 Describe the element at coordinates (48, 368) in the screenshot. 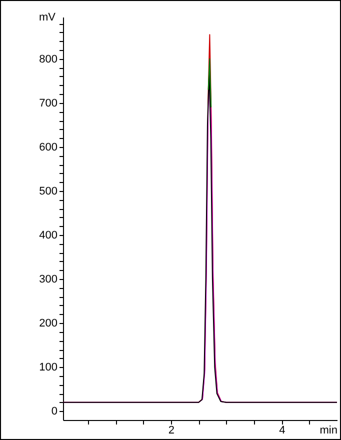

I see `y-tick-label: 100` at that location.